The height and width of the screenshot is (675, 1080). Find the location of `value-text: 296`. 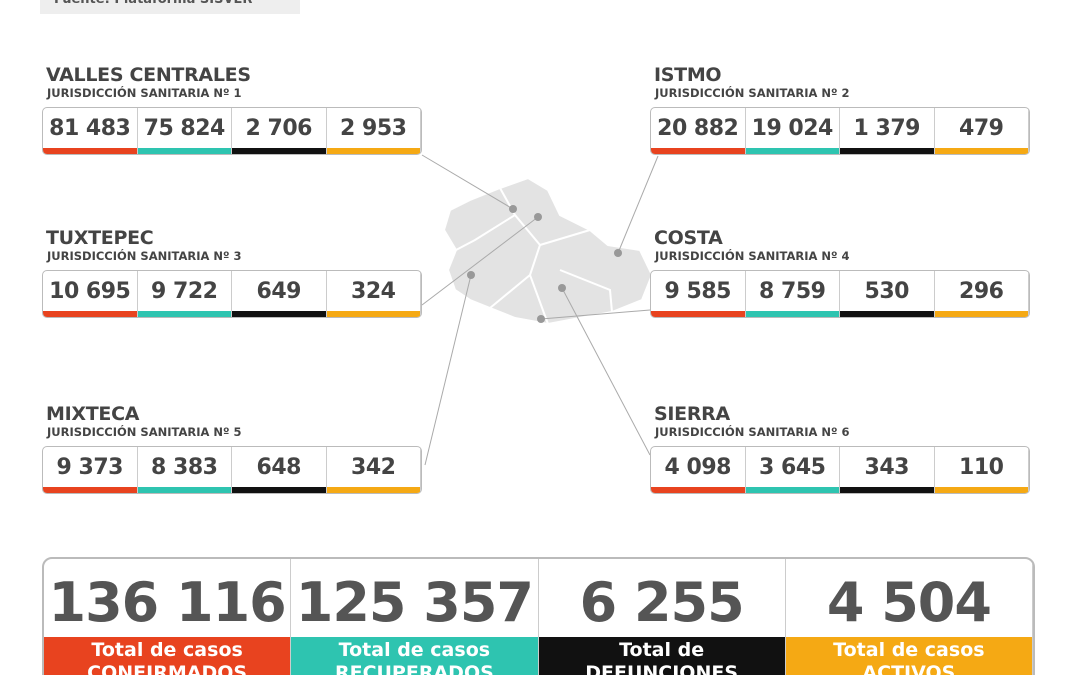

value-text: 296 is located at coordinates (981, 291).